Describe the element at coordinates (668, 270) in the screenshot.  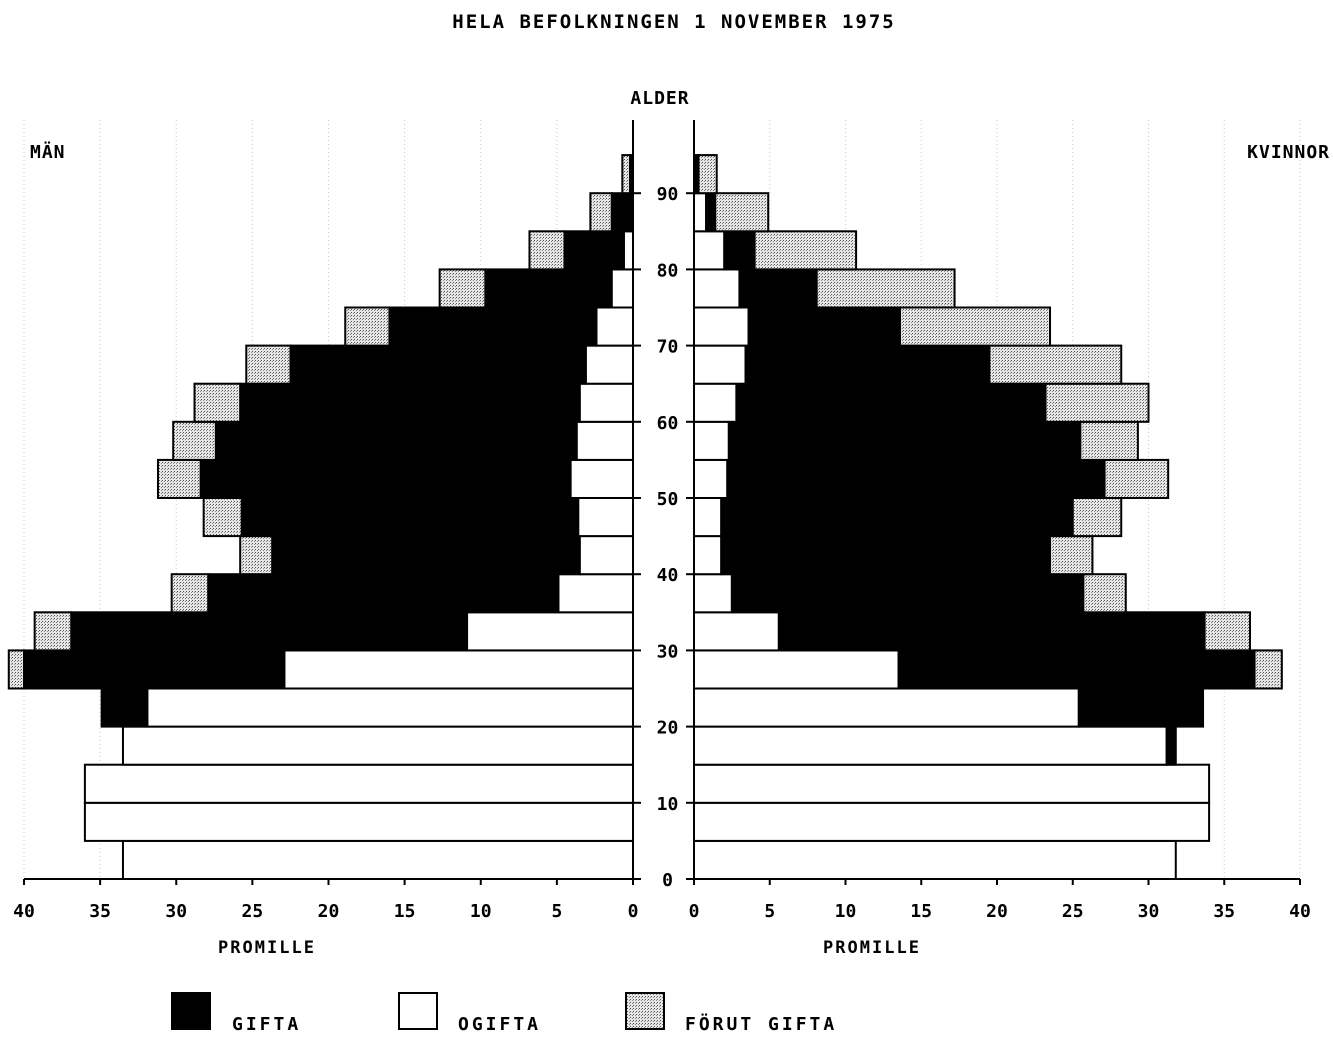
I see `y-tick-label-80: 80` at that location.